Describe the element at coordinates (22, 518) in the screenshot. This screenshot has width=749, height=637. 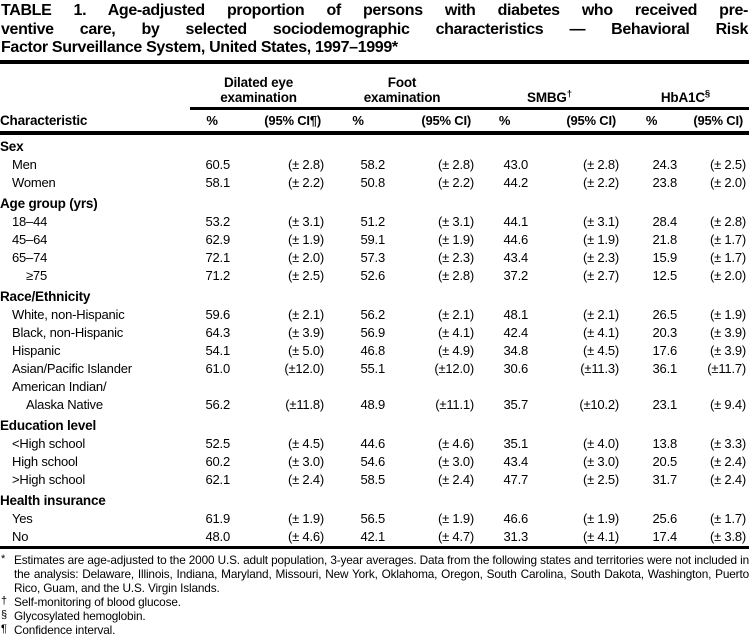
I see `row-label: Yes` at that location.